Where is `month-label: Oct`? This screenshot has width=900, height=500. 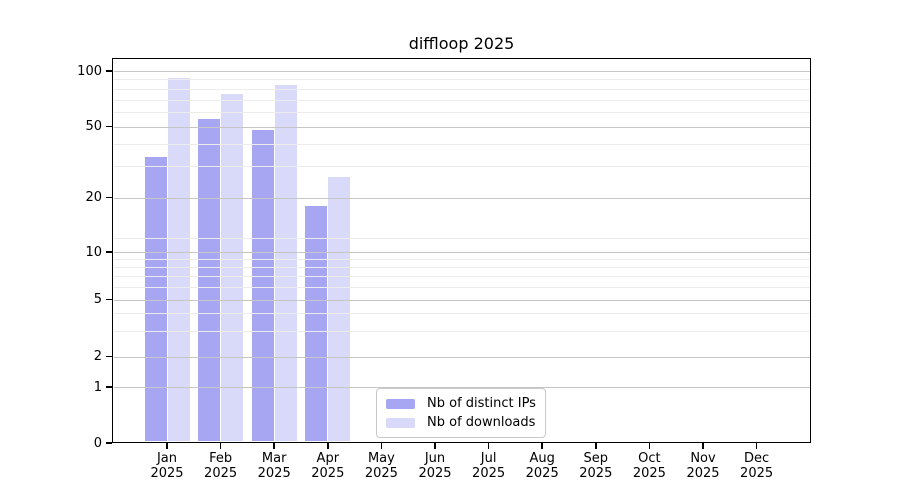 month-label: Oct is located at coordinates (649, 458).